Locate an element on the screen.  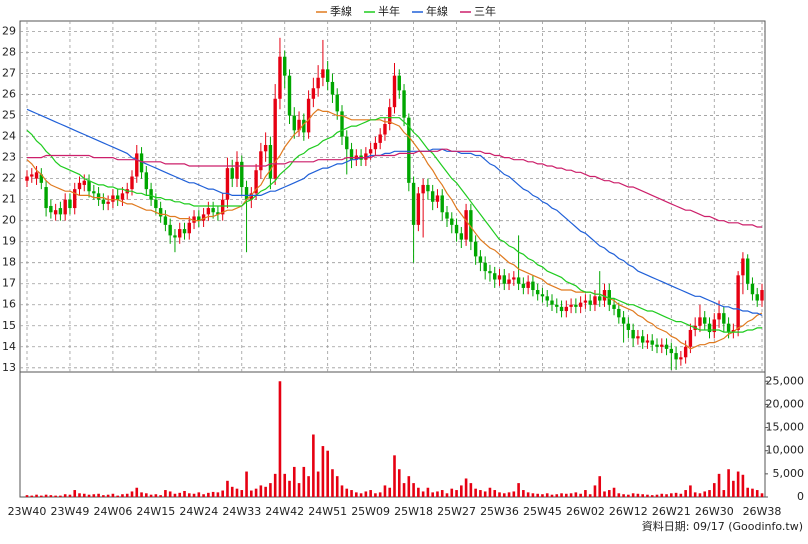
legend-label: 年線 is located at coordinates (437, 11).